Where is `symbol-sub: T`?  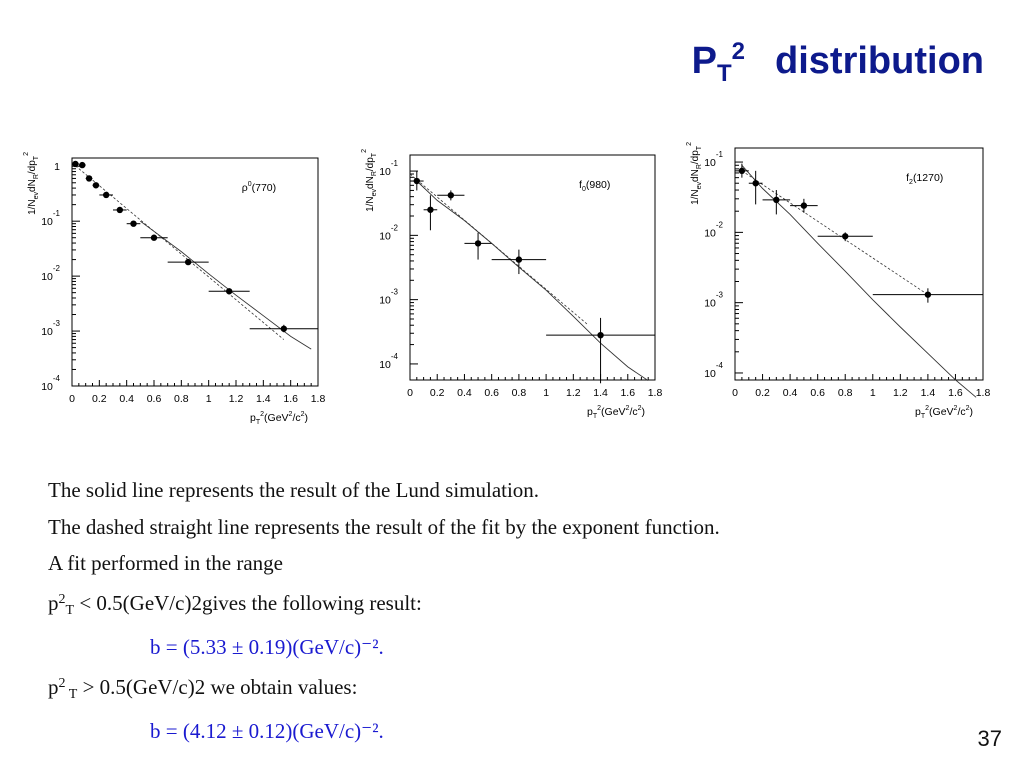
symbol-sub: T is located at coordinates (71, 694).